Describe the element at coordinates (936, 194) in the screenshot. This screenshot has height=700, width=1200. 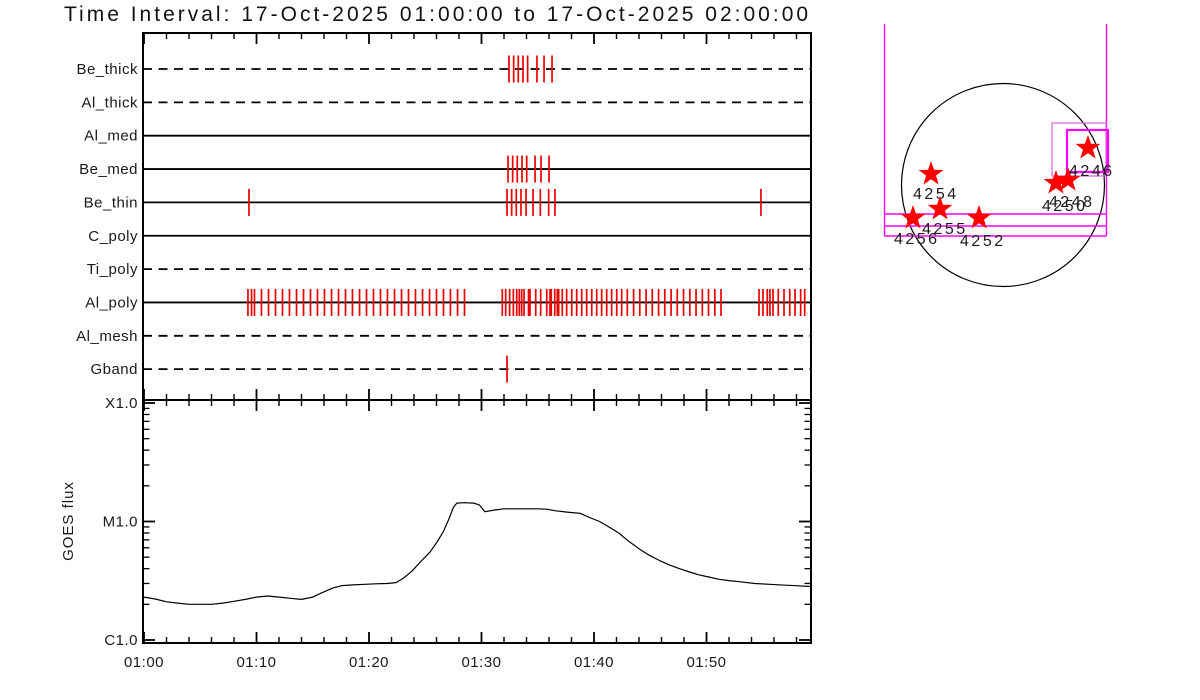
I see `active-region-label: 4254` at that location.